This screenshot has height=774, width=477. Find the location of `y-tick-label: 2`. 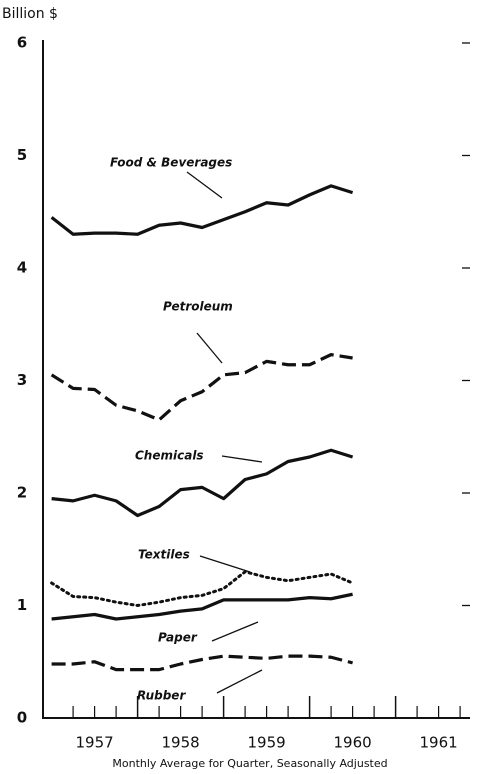

y-tick-label: 2 is located at coordinates (22, 493).